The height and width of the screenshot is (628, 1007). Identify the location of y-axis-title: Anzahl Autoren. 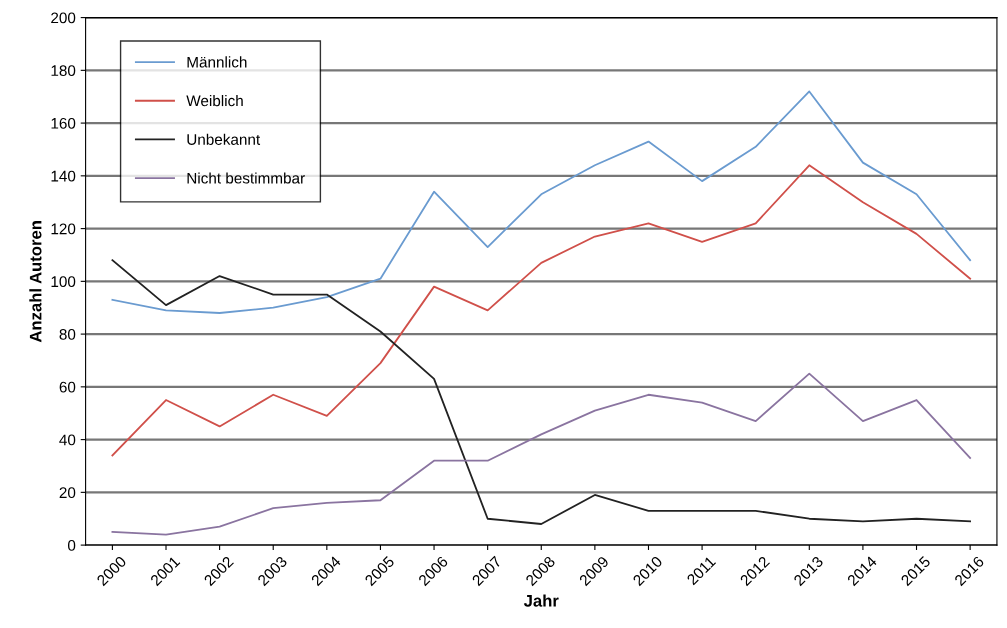
(35, 282).